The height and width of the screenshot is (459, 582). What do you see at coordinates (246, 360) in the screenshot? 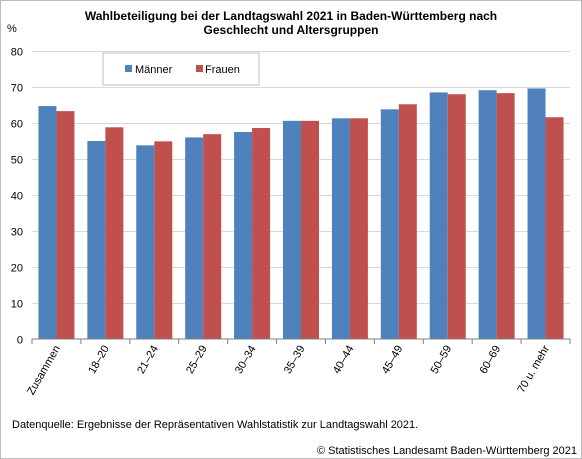
I see `x-tick-label-4: 30–34` at bounding box center [246, 360].